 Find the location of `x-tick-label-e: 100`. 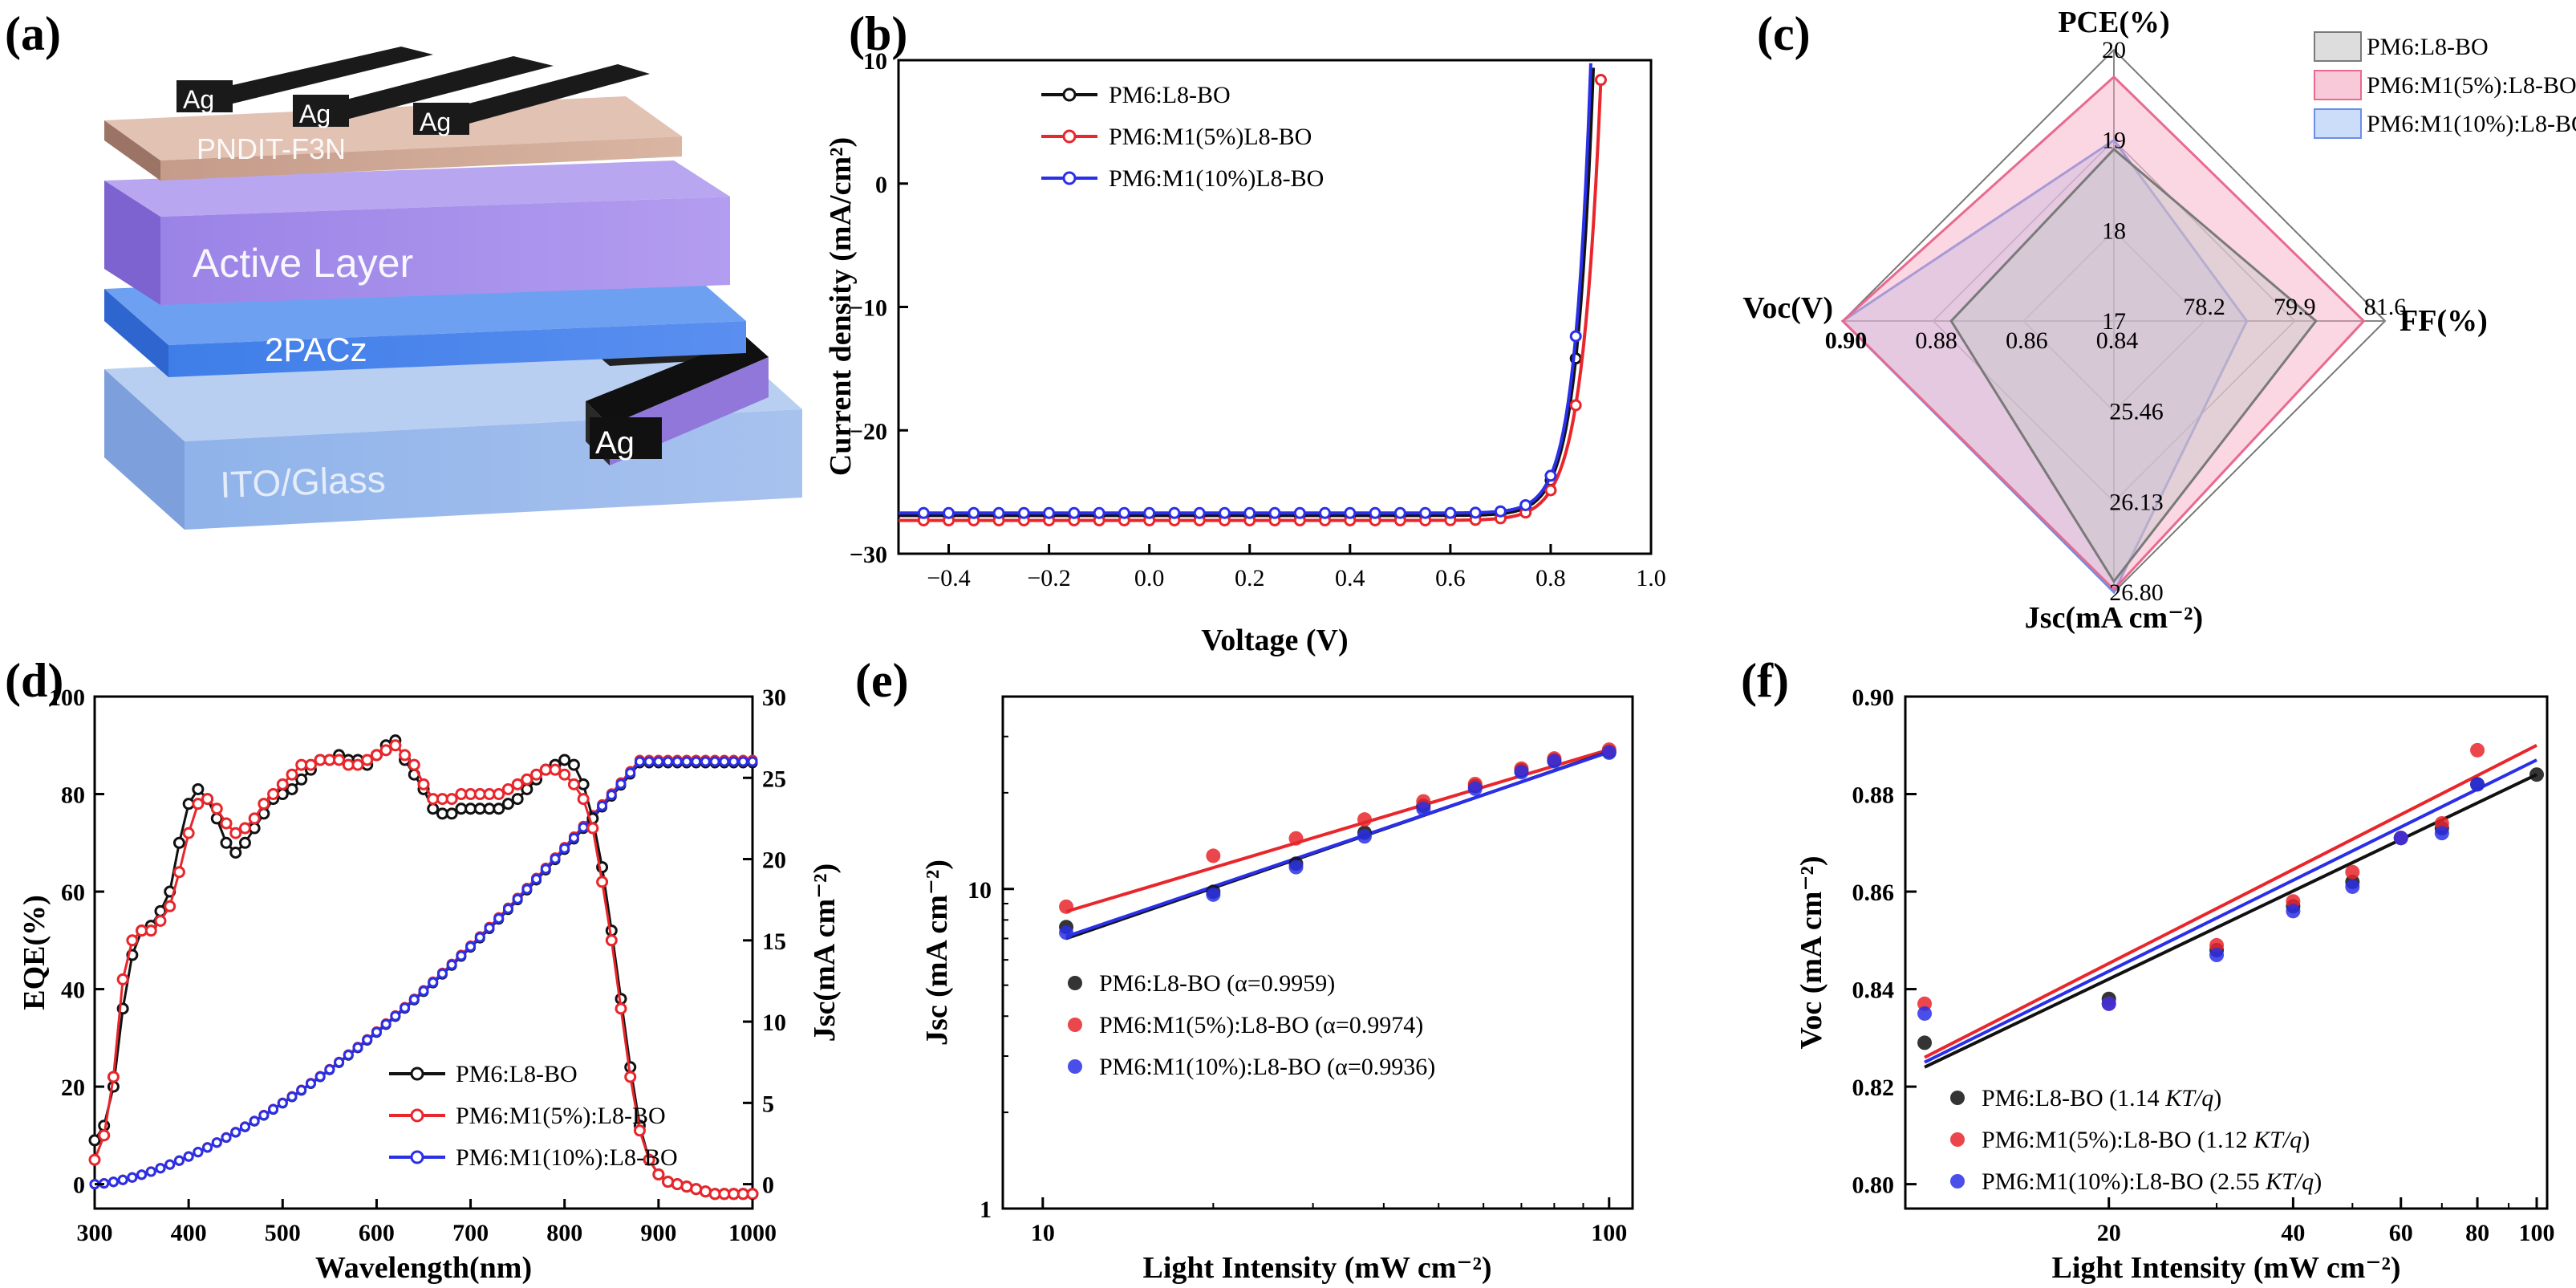

x-tick-label-e: 100 is located at coordinates (1609, 1233).